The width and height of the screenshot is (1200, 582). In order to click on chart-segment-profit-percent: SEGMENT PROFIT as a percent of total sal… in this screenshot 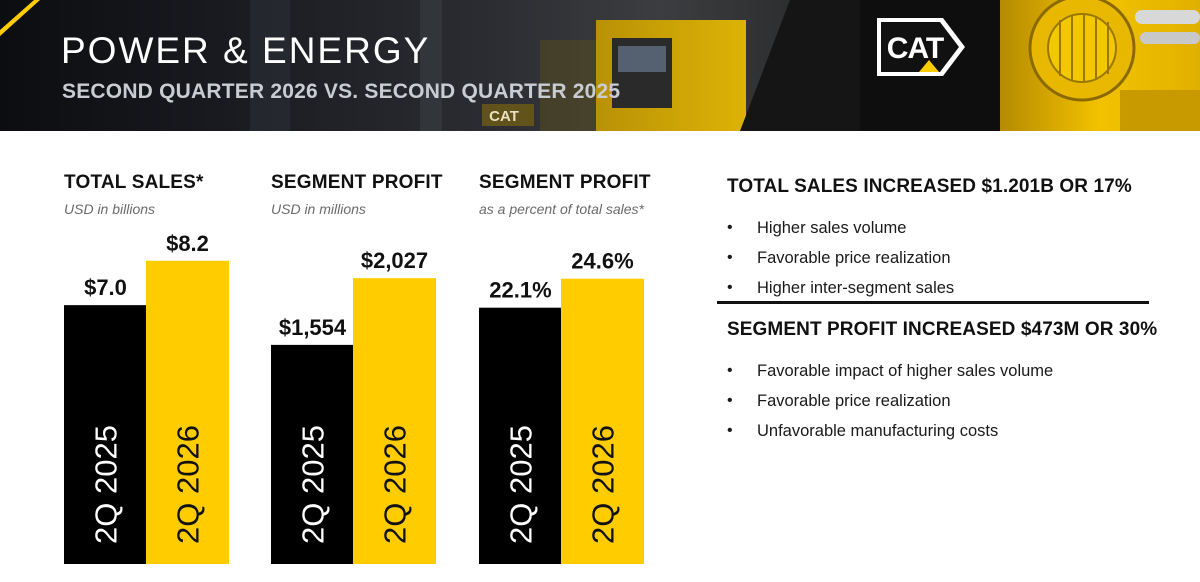, I will do `click(579, 372)`.